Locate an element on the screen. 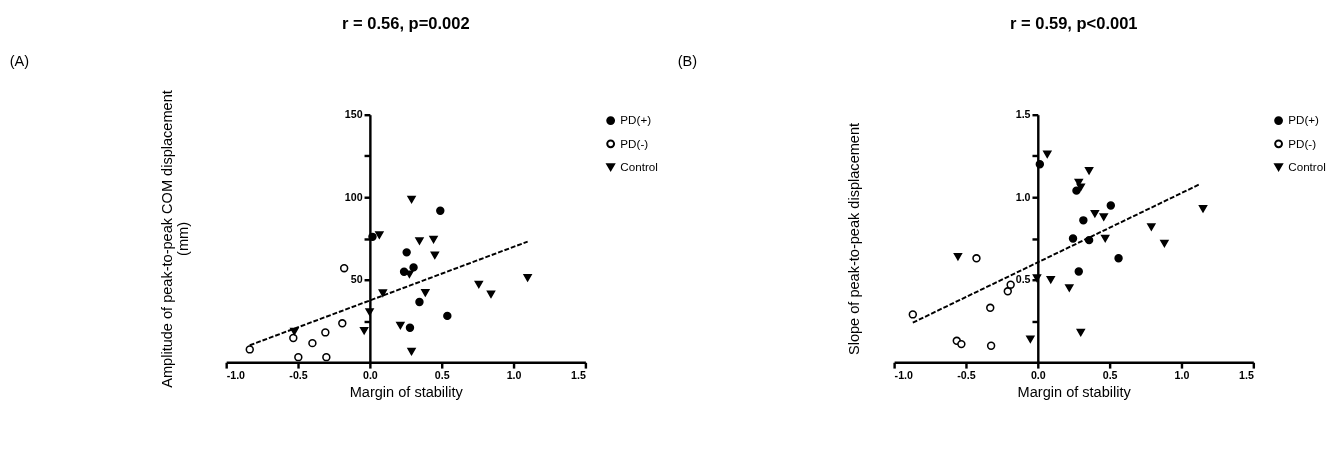  y-axis-title: Amplitude of peak-to-peak COM displacement (mm) is located at coordinates (175, 239).